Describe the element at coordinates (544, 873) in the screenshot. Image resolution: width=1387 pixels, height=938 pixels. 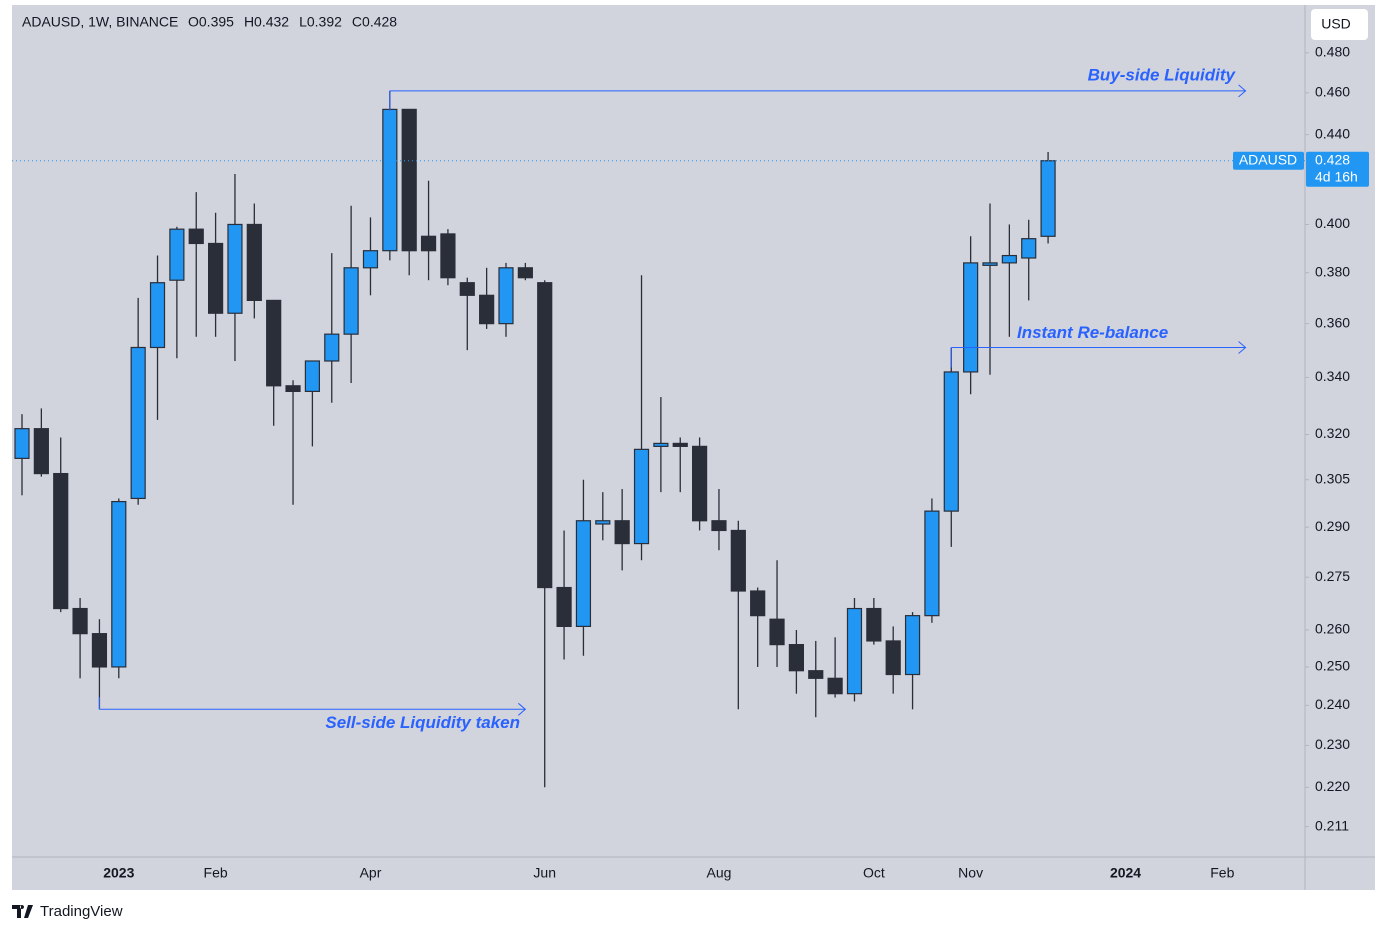
I see `x-tick-label: Jun` at that location.